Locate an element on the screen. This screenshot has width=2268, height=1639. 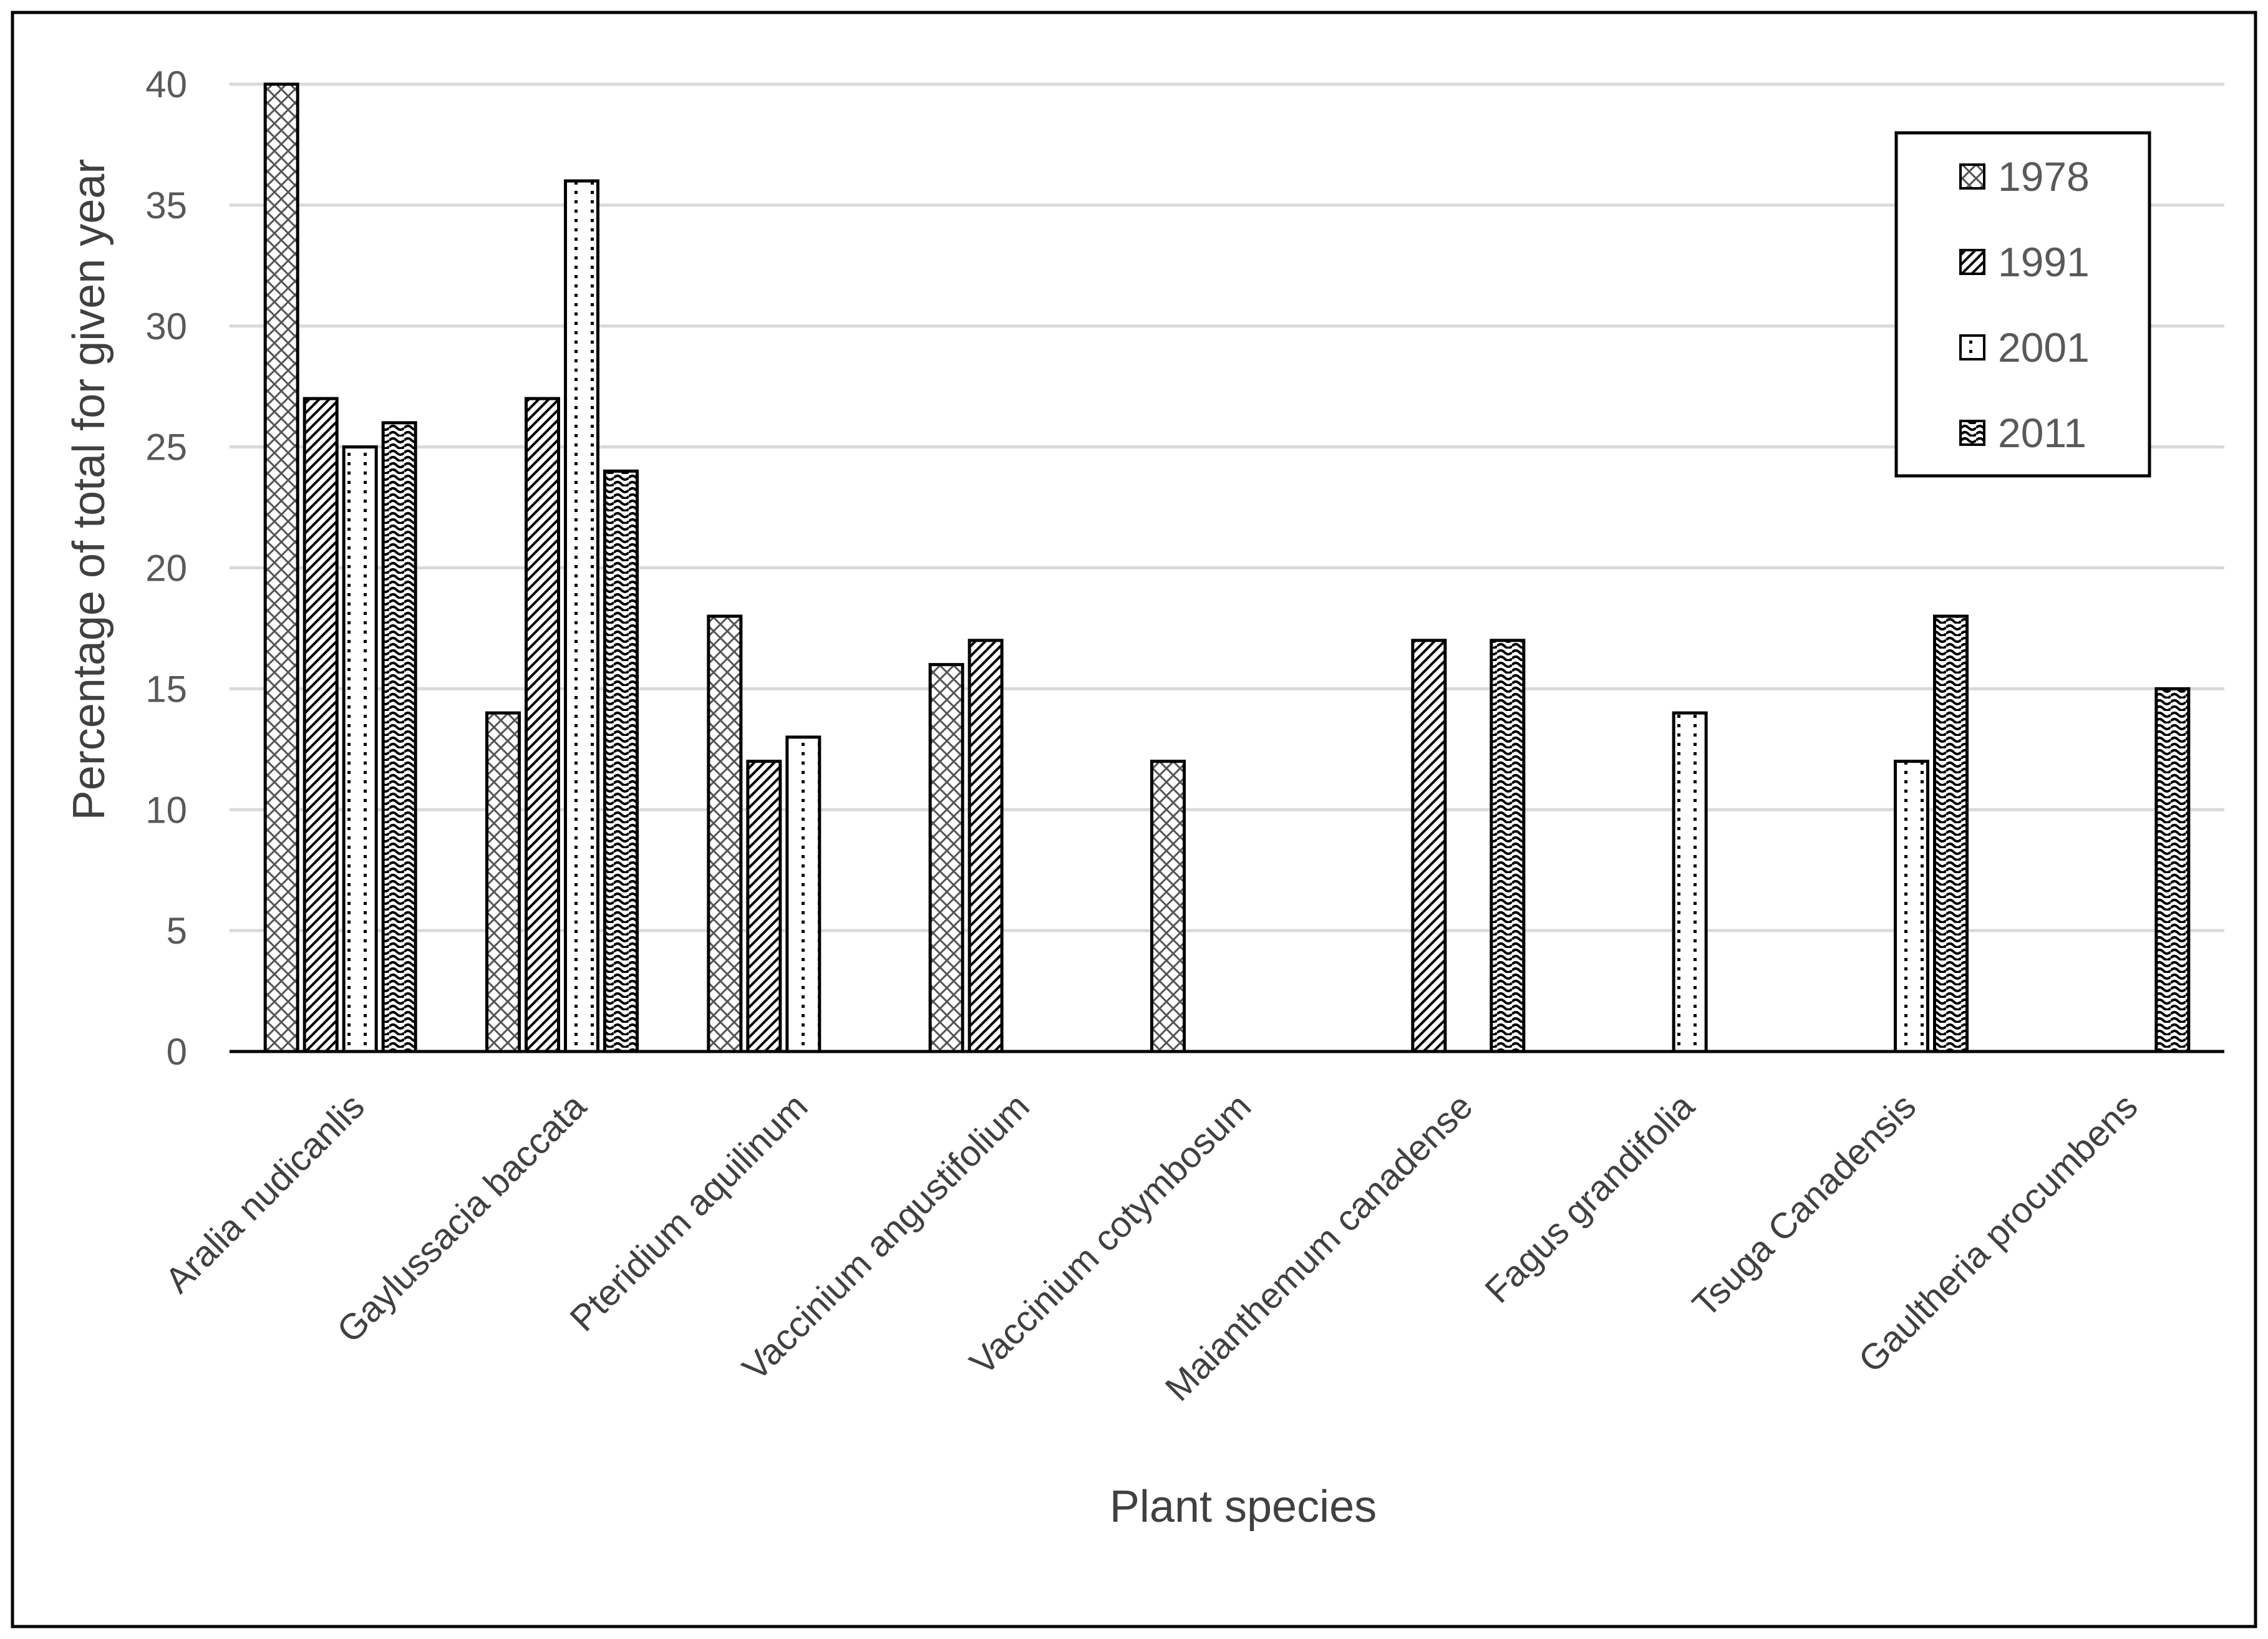
y-tick-label: 35 is located at coordinates (166, 205).